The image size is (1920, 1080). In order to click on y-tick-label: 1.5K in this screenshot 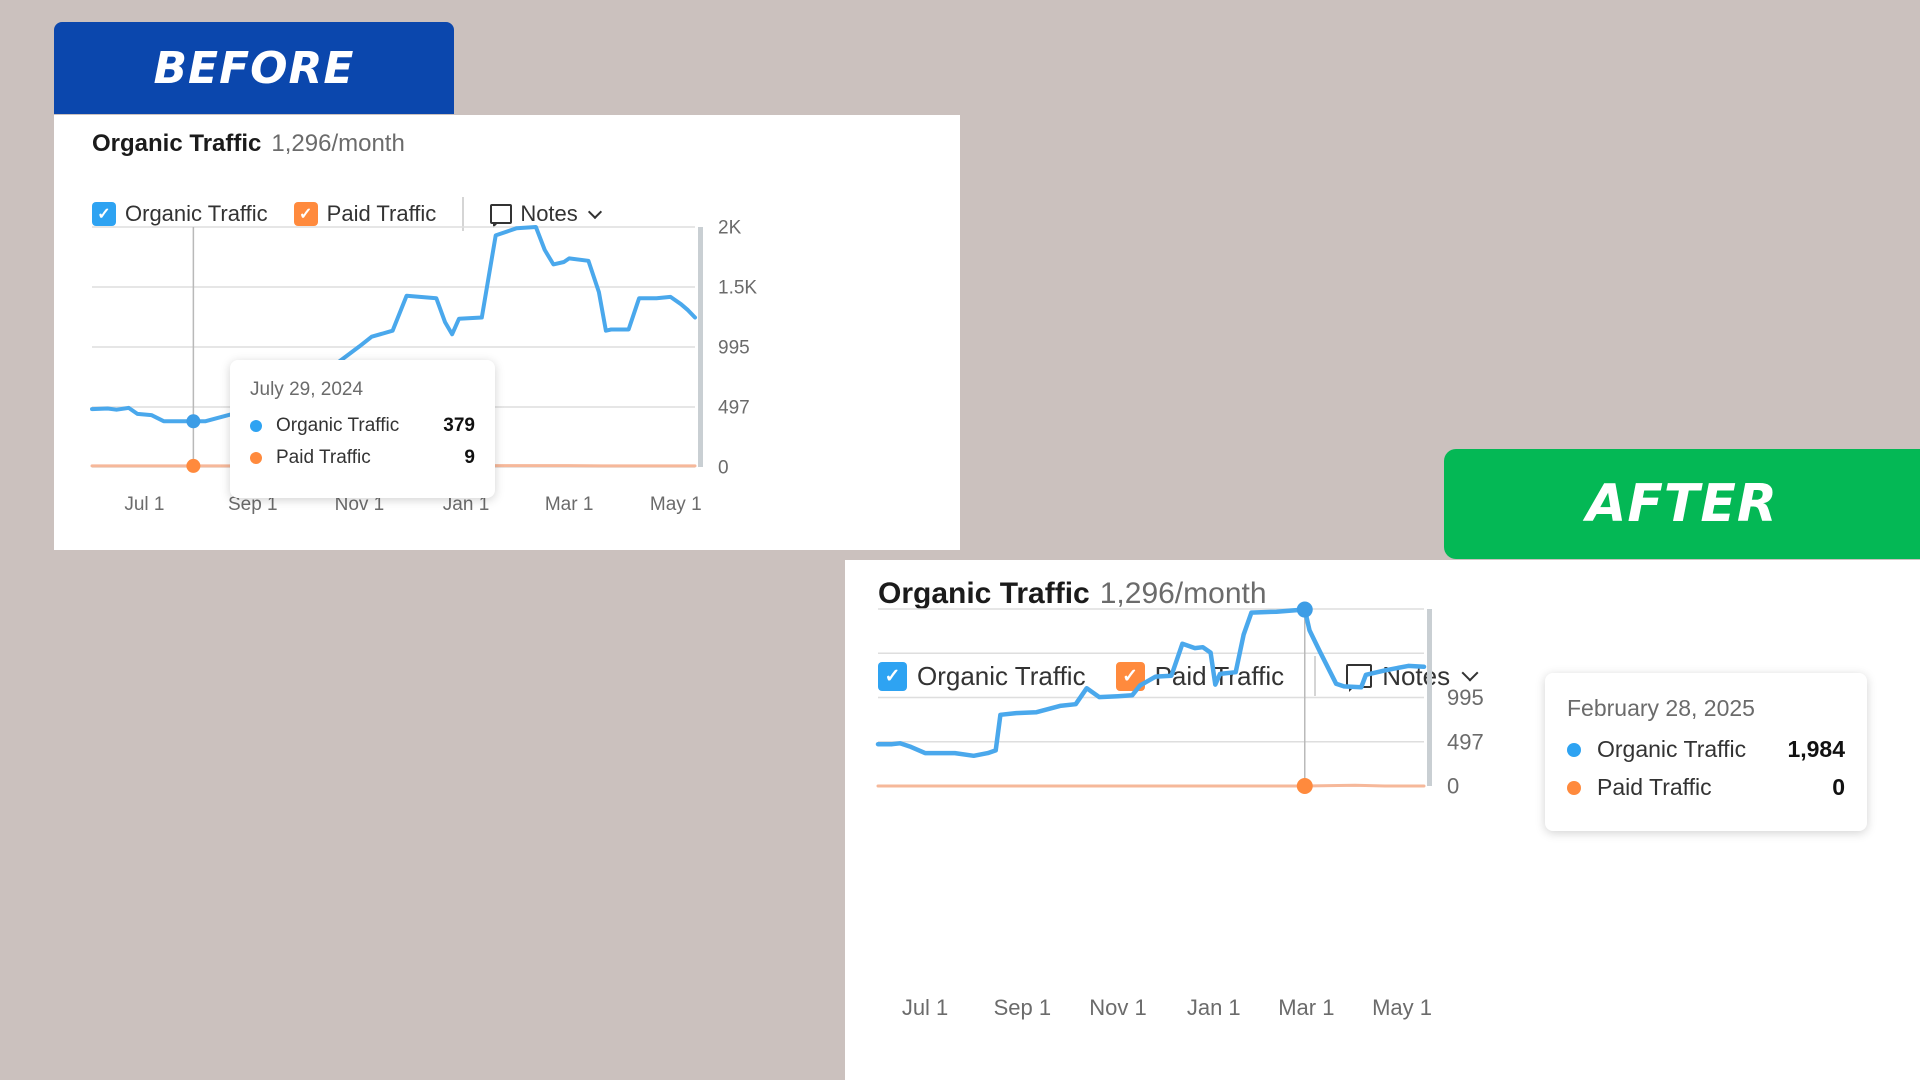, I will do `click(737, 288)`.